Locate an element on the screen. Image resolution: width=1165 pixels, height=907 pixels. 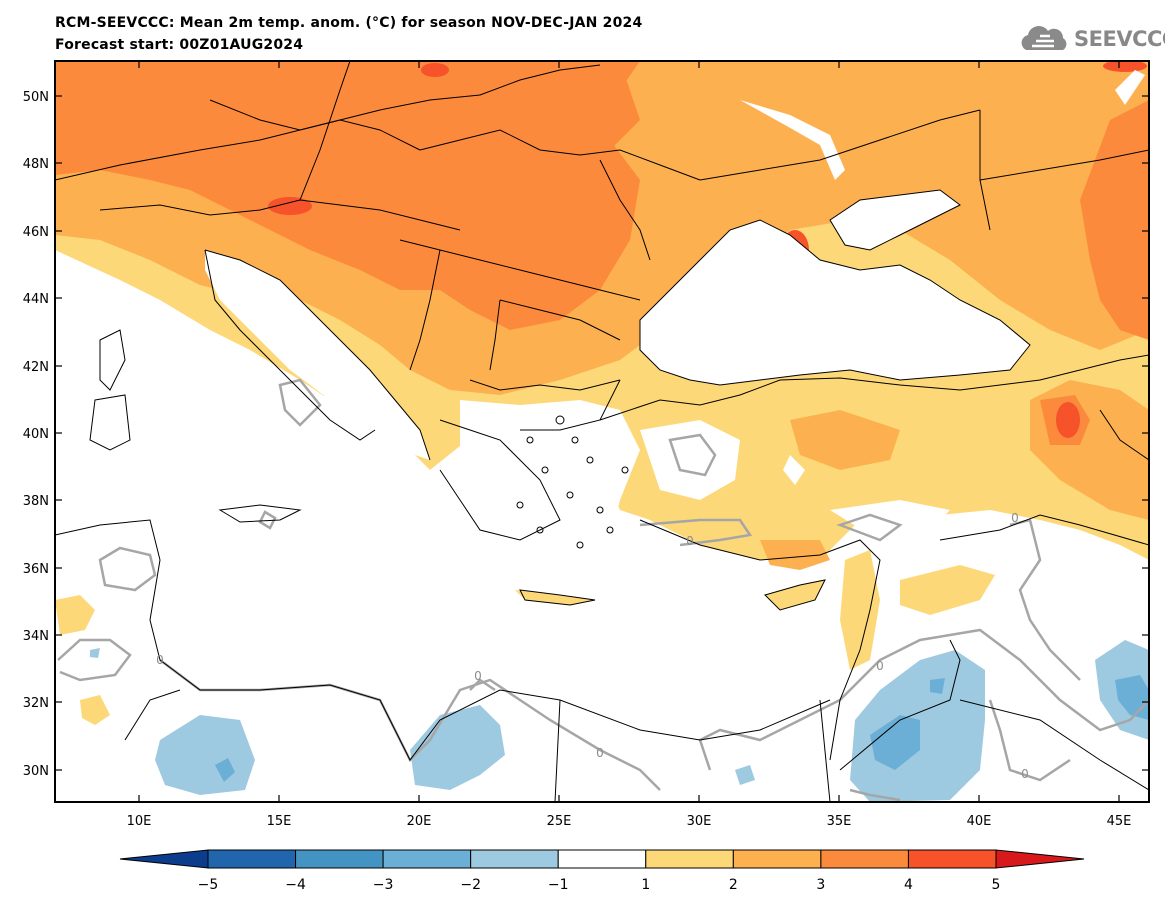
colorbar-level-label: −4 is located at coordinates (295, 885).